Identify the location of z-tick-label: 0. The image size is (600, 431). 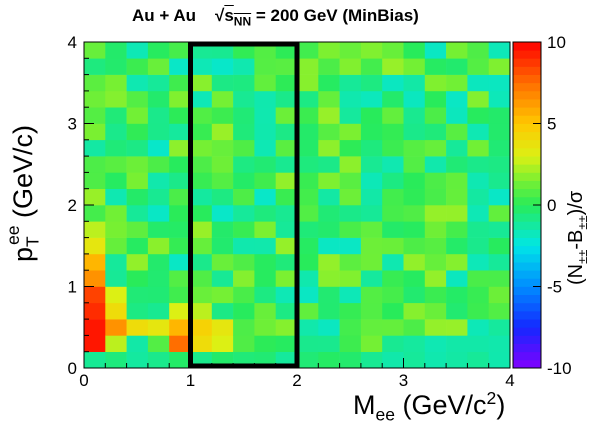
(551, 205).